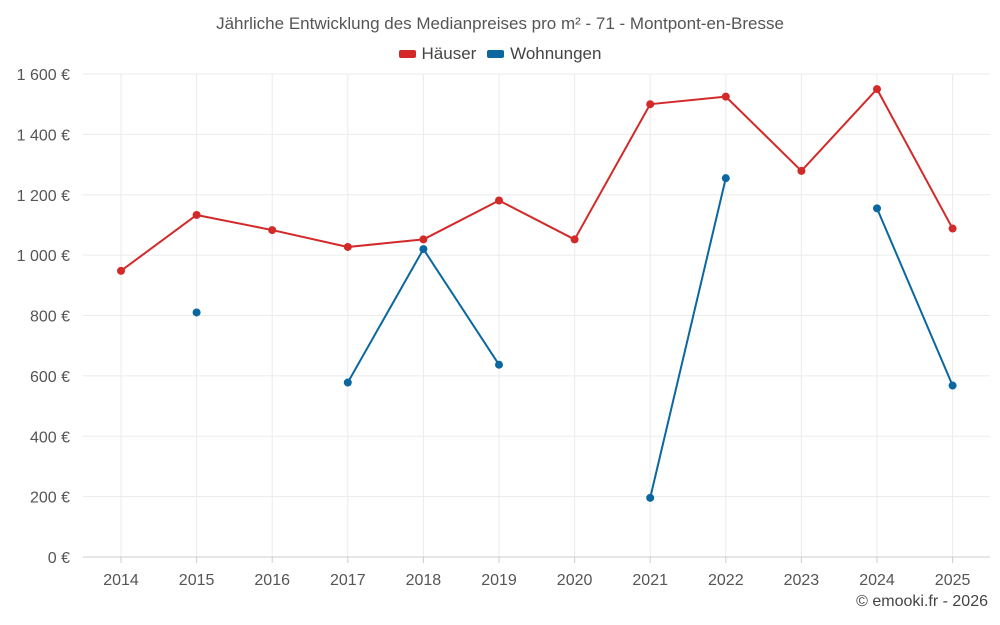 Image resolution: width=1000 pixels, height=625 pixels. What do you see at coordinates (407, 53) in the screenshot?
I see `legend-swatch-haeuser` at bounding box center [407, 53].